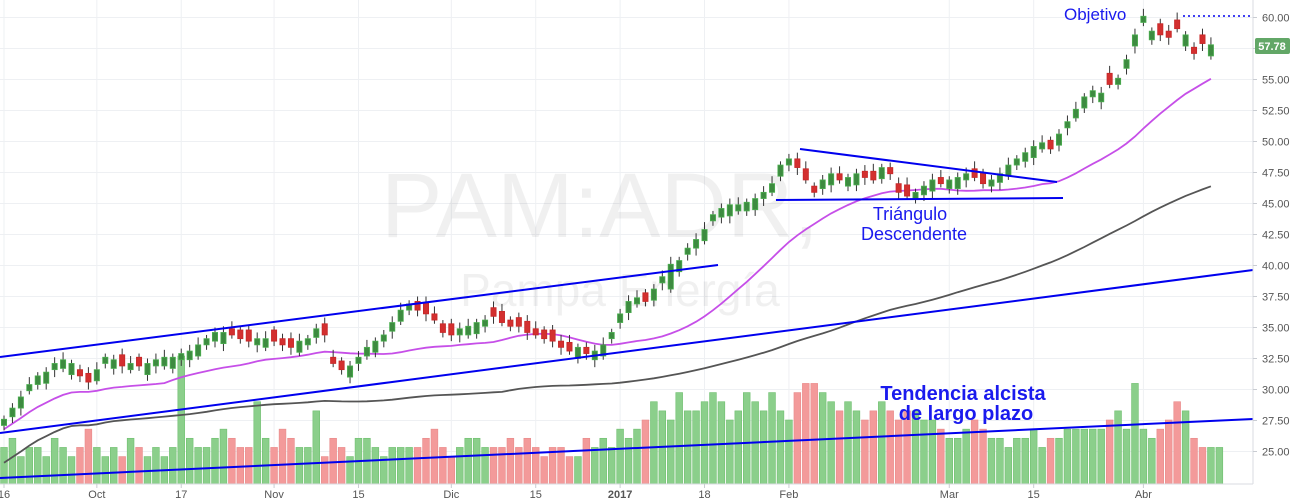 This screenshot has height=502, width=1290. Describe the element at coordinates (620, 290) in the screenshot. I see `watermark-name: Pampa Energía` at that location.